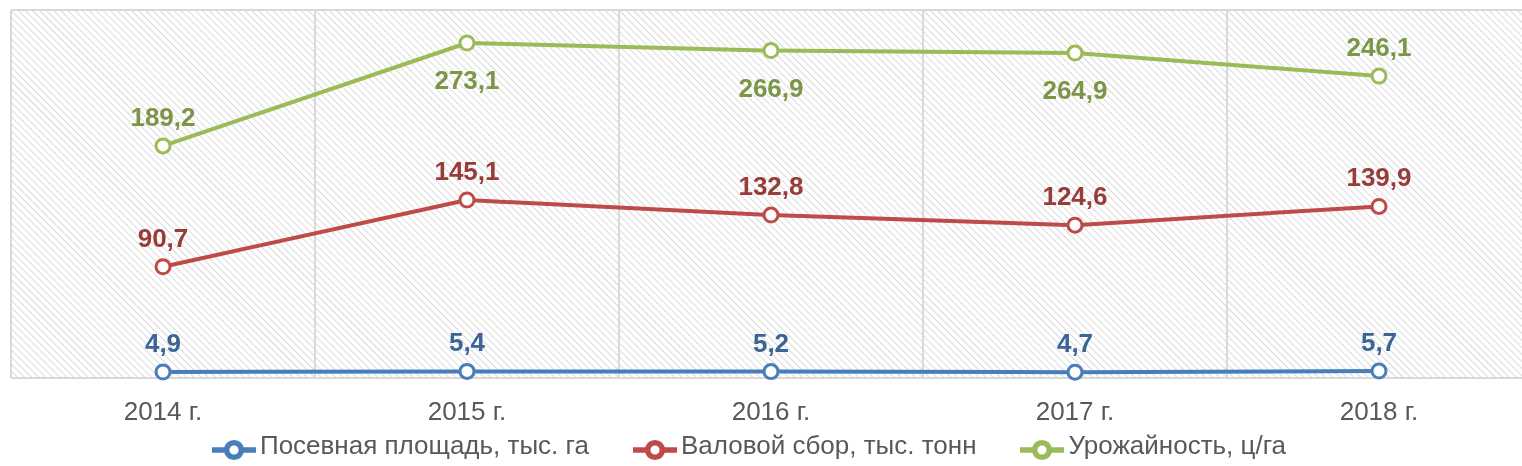  I want to click on data-label: 5,2, so click(771, 342).